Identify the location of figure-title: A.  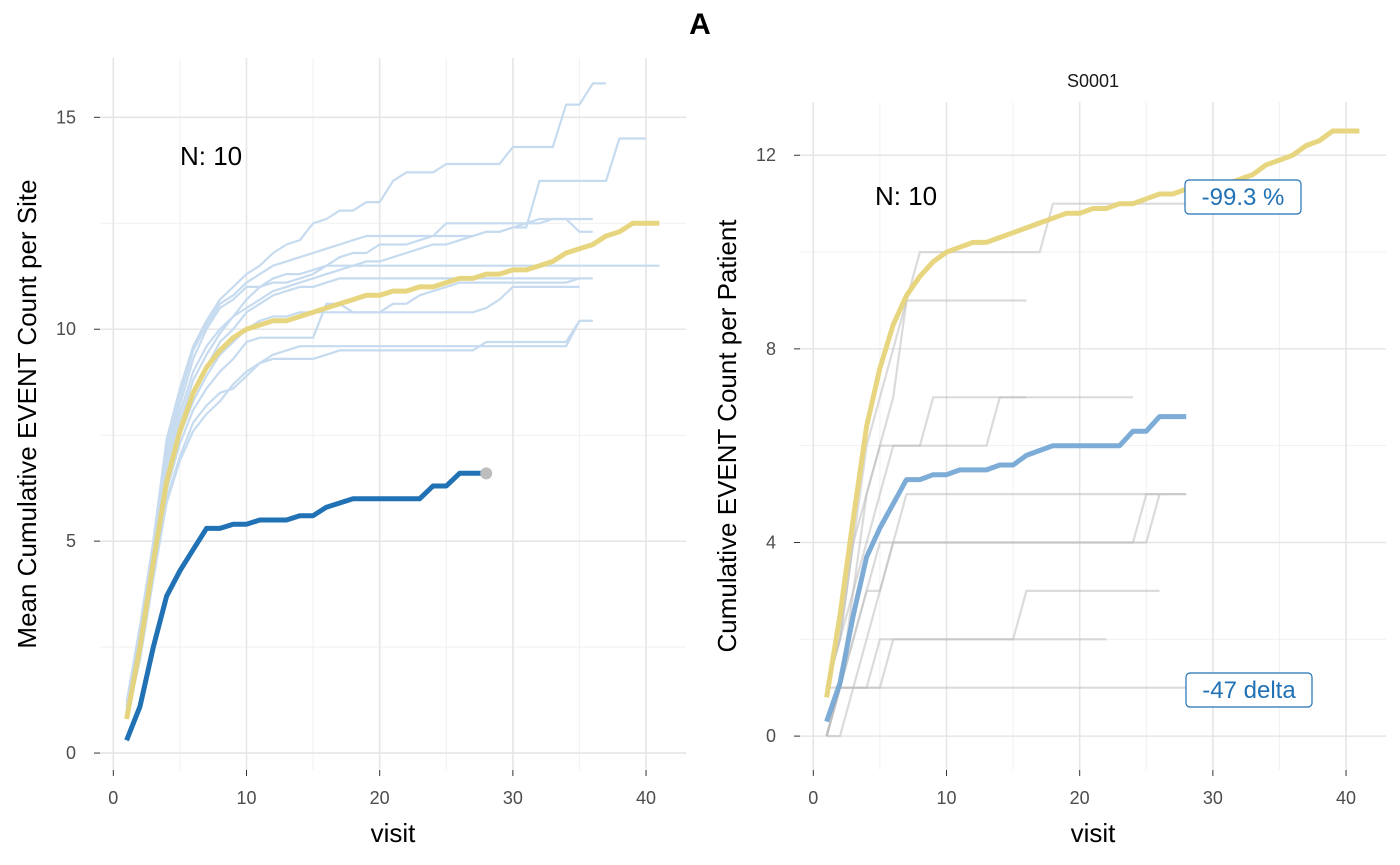
(700, 24).